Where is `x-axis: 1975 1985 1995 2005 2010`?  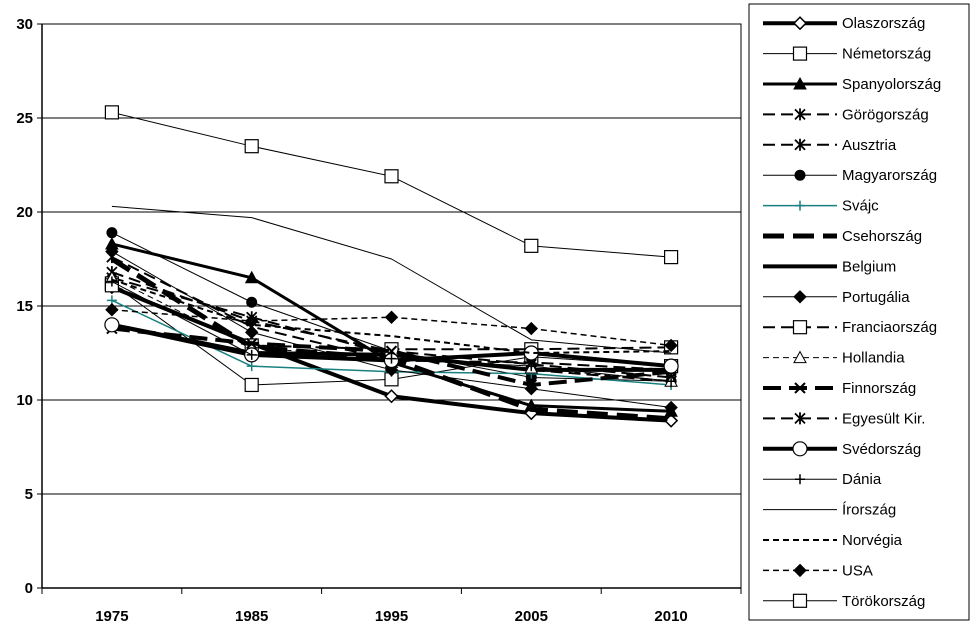
x-axis: 1975 1985 1995 2005 2010 is located at coordinates (391, 606).